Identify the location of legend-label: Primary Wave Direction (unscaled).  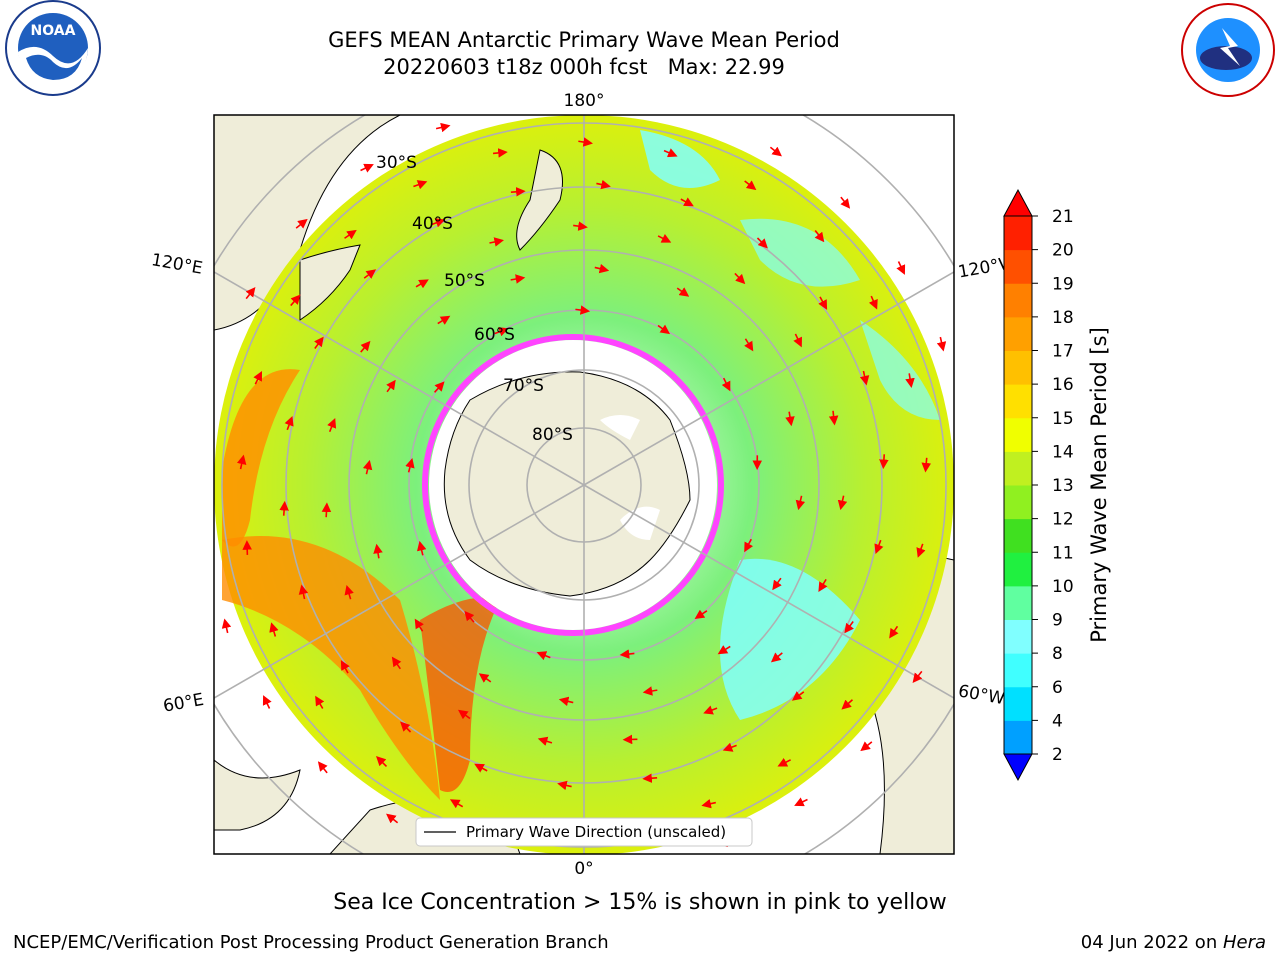
(596, 832).